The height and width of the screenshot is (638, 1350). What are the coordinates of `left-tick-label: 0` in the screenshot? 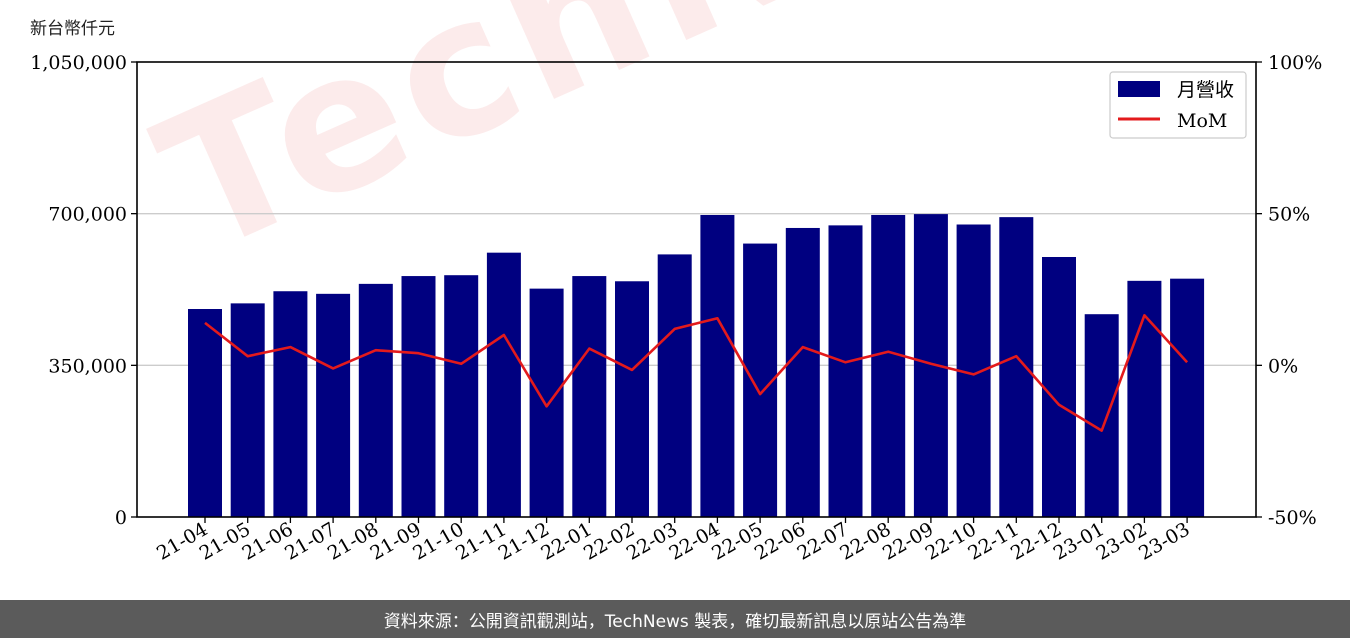 It's located at (121, 518).